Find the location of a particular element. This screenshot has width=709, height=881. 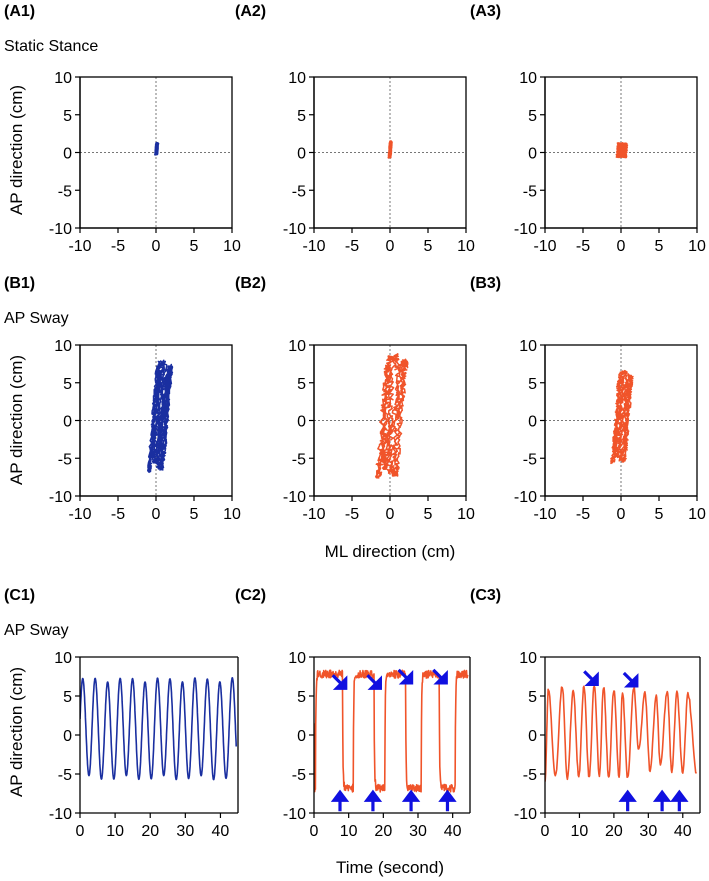

y-tick-label-a3: -10 is located at coordinates (525, 229).